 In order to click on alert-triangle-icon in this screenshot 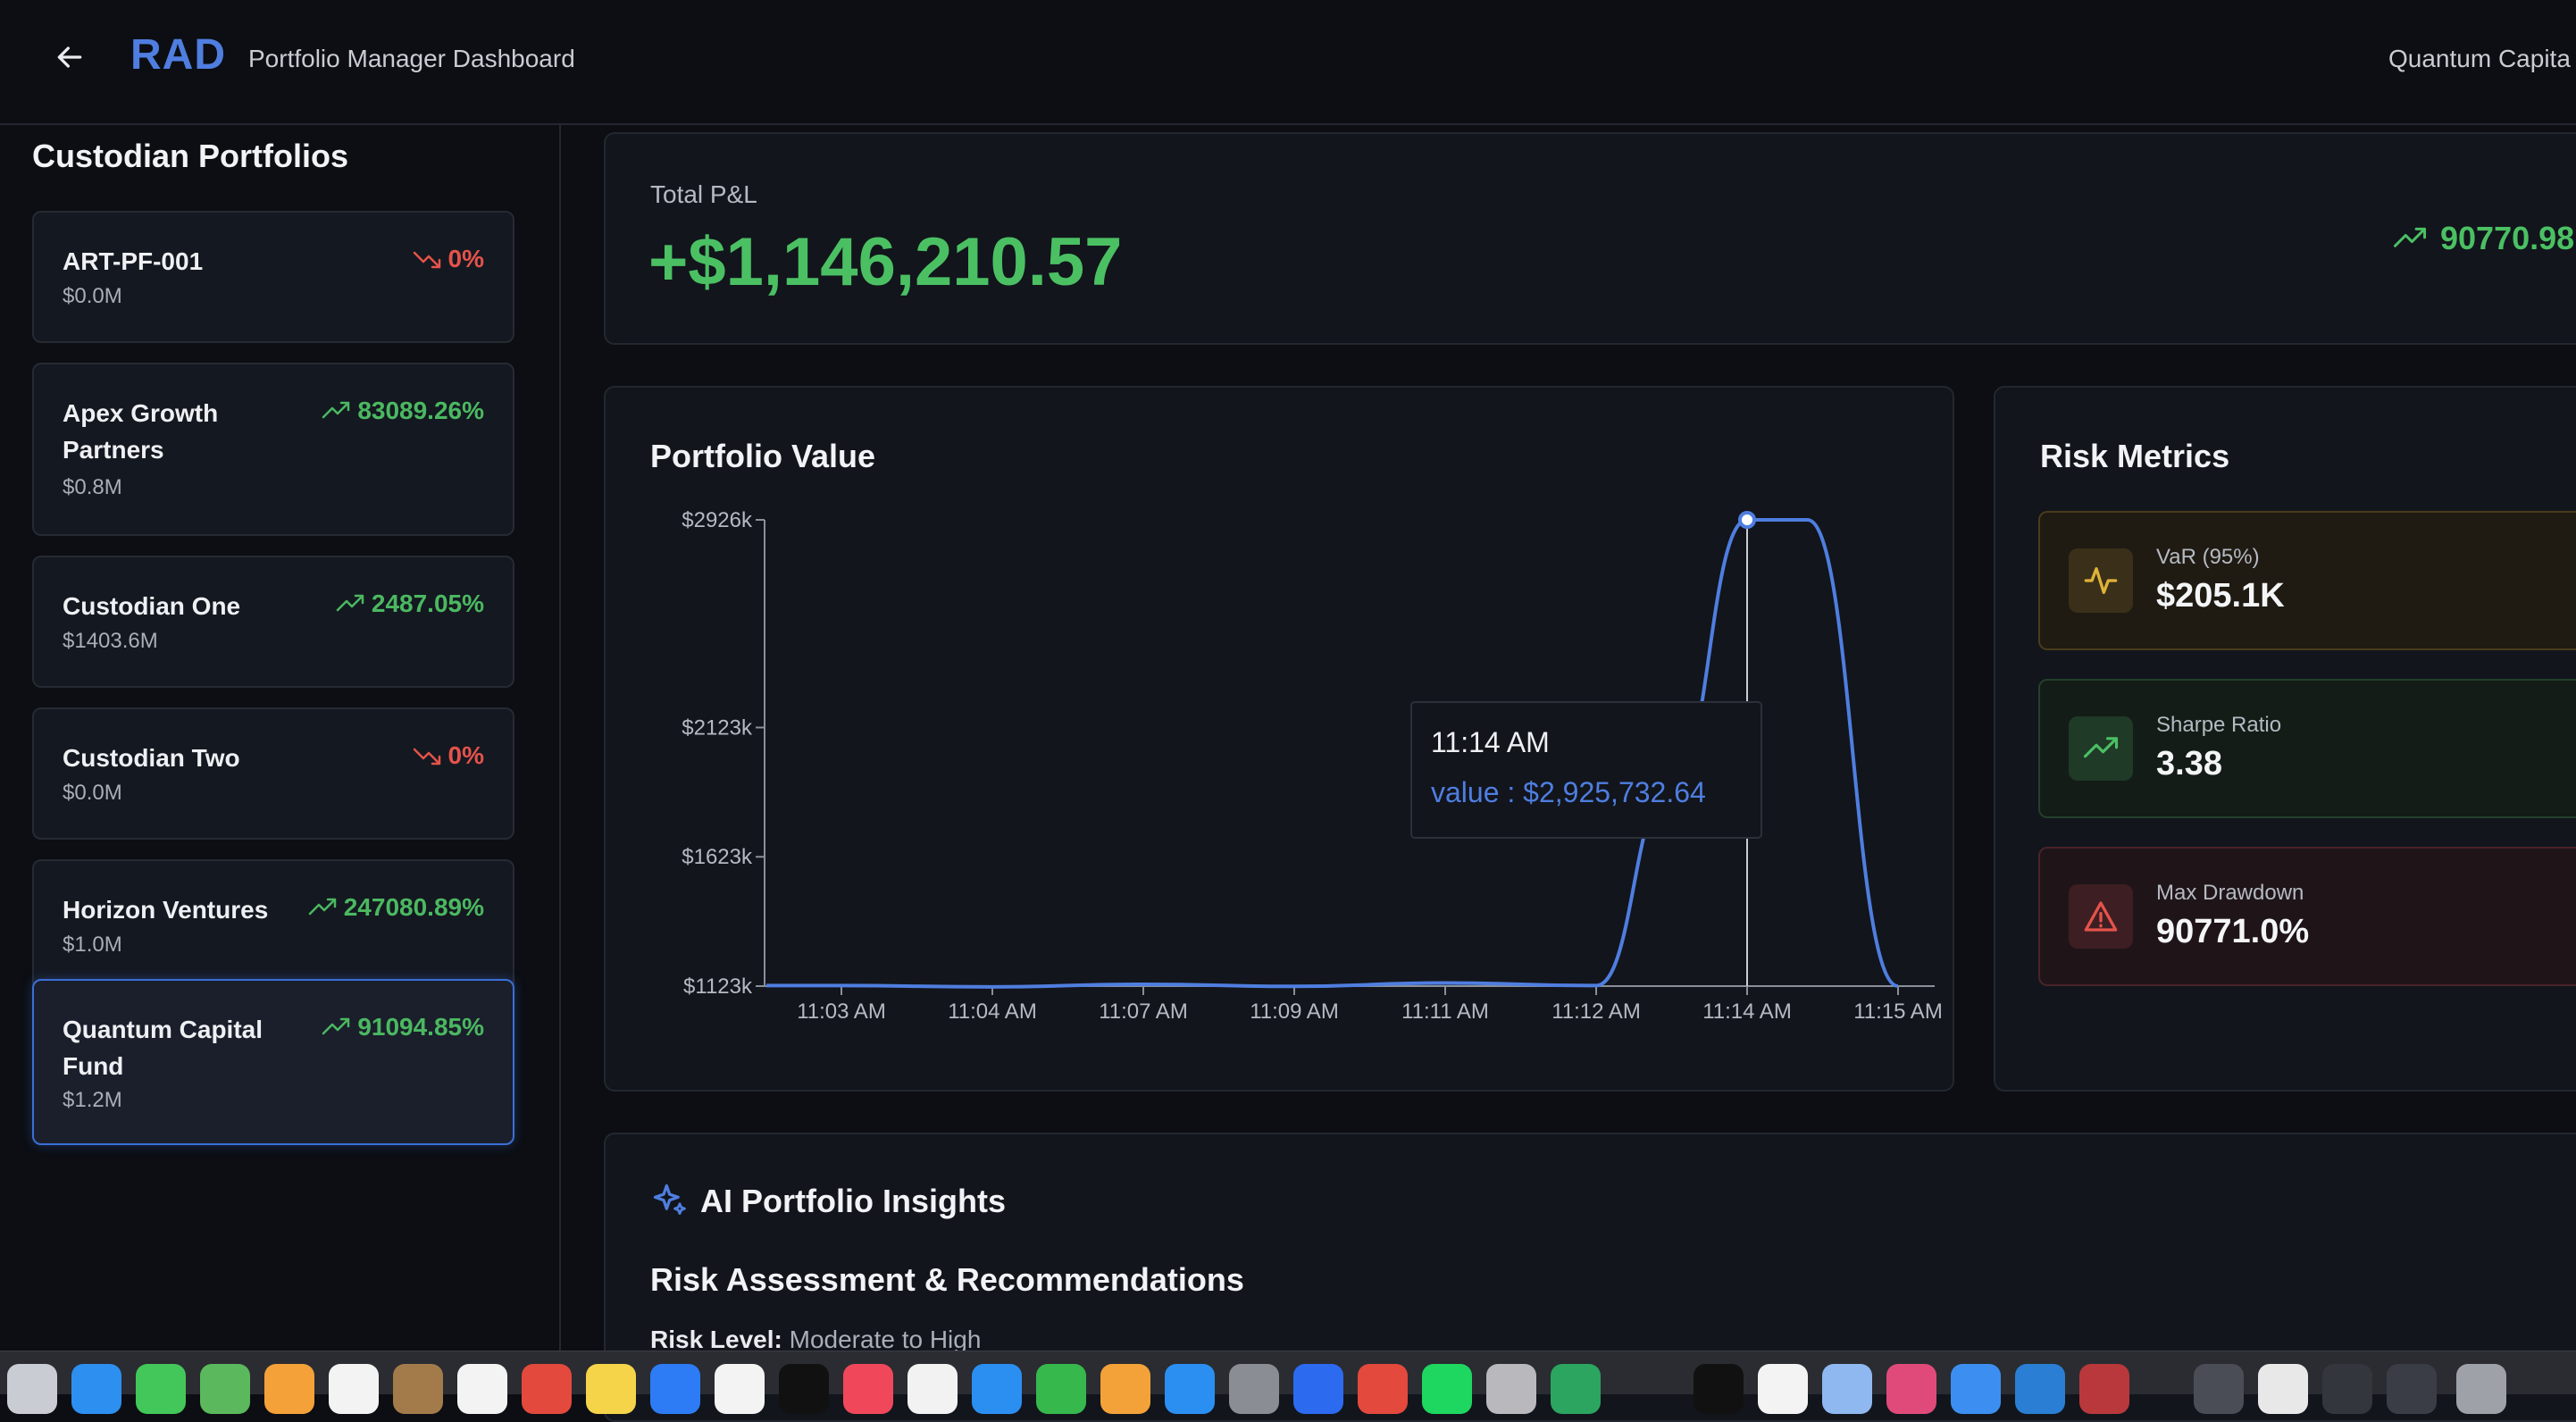, I will do `click(2101, 916)`.